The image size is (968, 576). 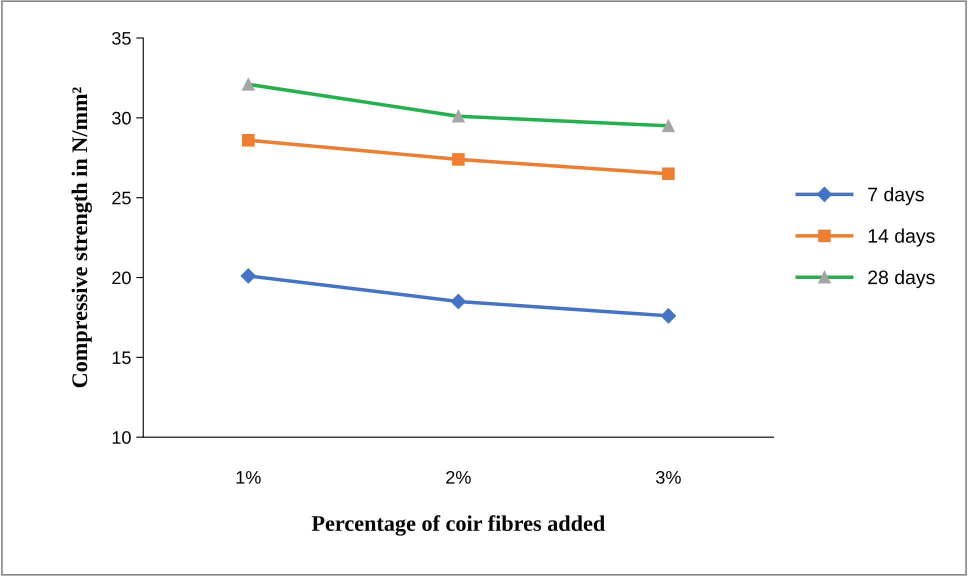 I want to click on legend-label: 7 days, so click(x=896, y=196).